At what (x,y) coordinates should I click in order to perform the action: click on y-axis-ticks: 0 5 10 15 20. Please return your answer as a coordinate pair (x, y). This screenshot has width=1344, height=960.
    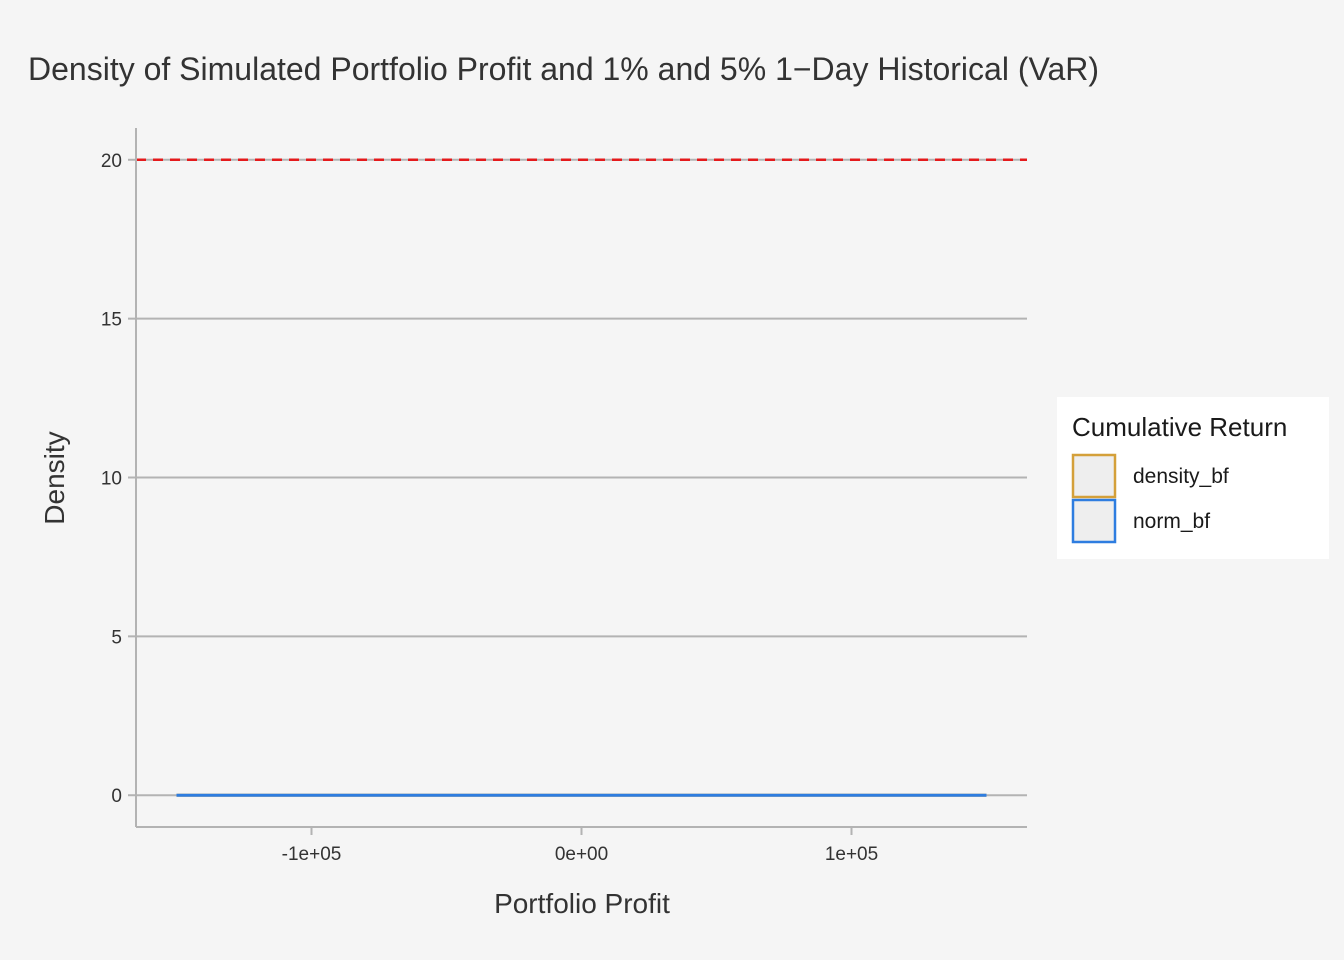
    Looking at the image, I should click on (118, 479).